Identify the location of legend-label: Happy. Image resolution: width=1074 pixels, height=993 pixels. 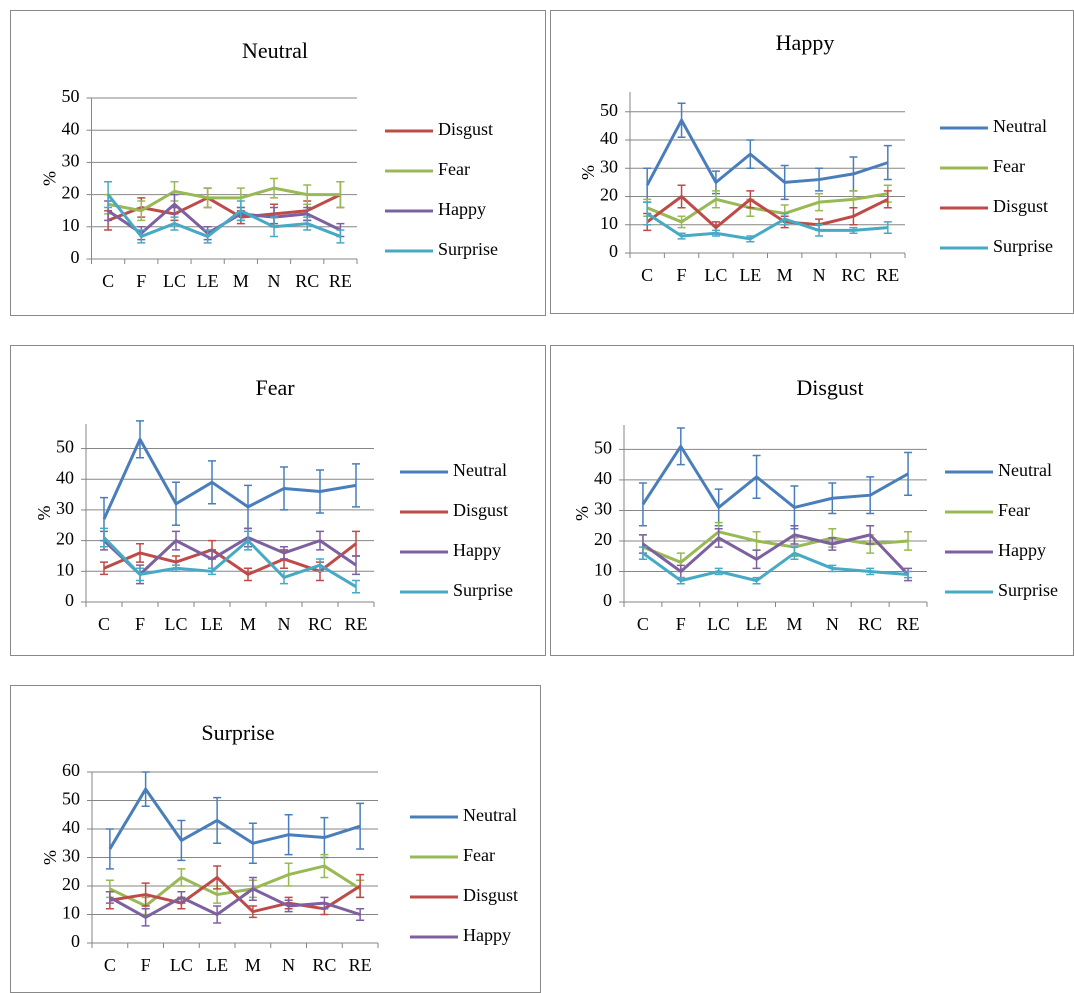
(1022, 550).